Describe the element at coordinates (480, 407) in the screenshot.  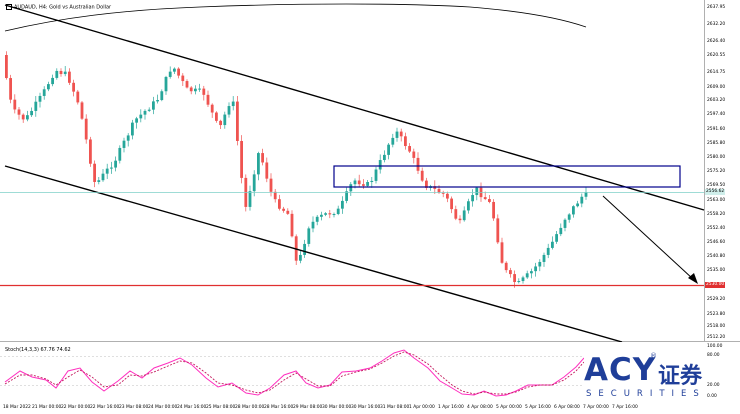
I see `time-label: 4 Apr 08:00` at that location.